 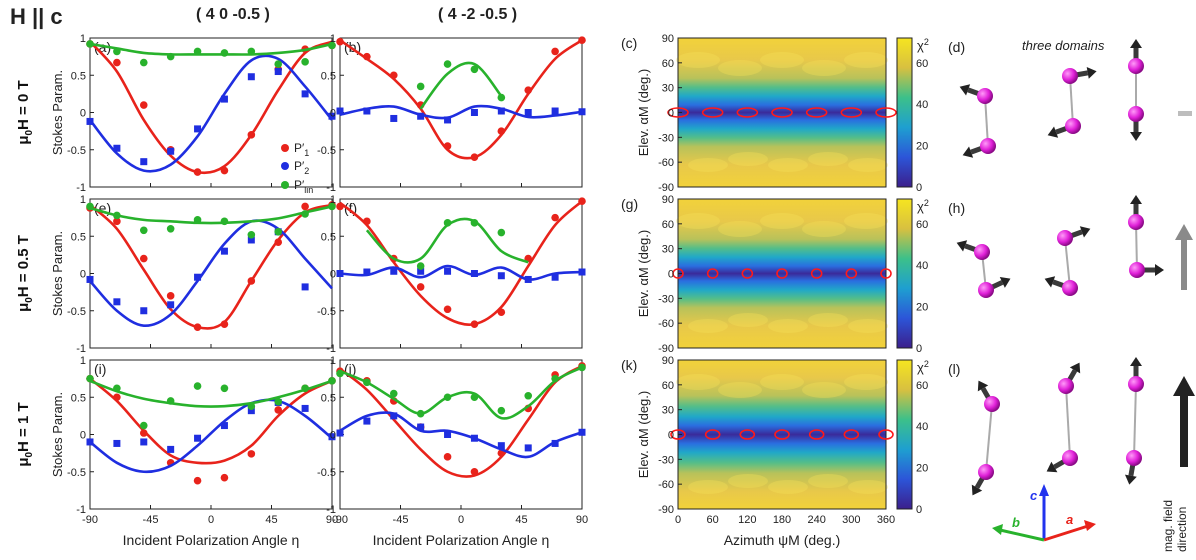 I want to click on map-y-tick-label: -60, so click(x=666, y=324).